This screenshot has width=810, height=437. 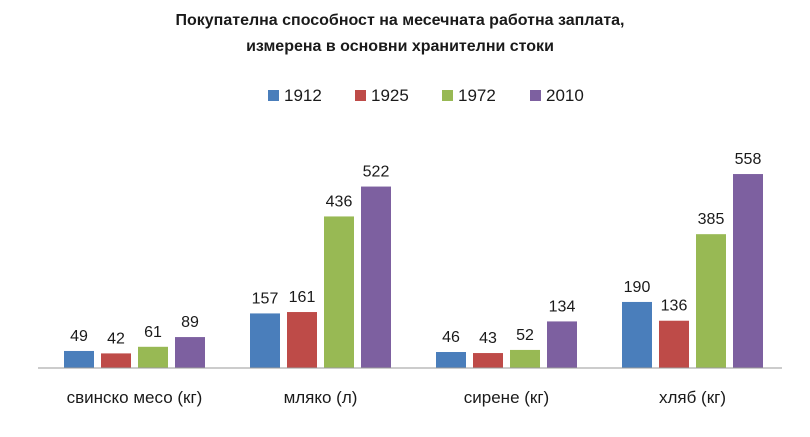 I want to click on category-label-1: мляко (л), so click(x=321, y=397).